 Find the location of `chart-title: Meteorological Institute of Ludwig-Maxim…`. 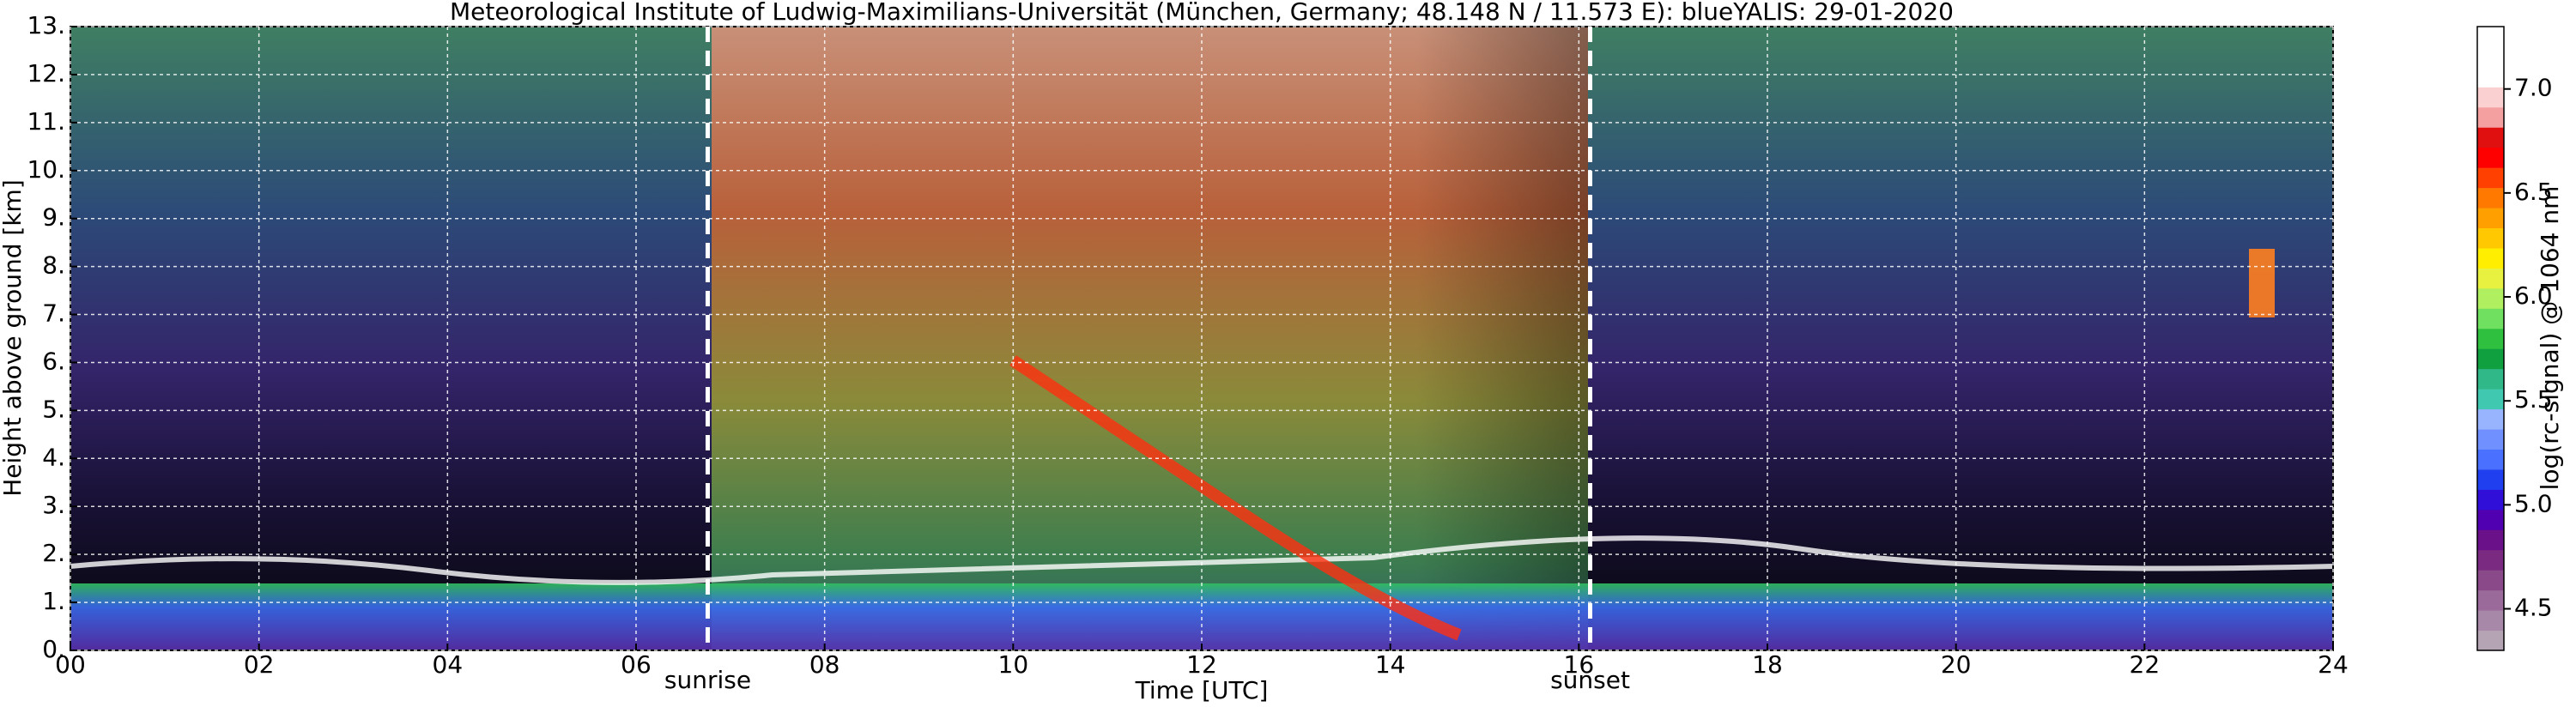

chart-title: Meteorological Institute of Ludwig-Maxim… is located at coordinates (1202, 13).